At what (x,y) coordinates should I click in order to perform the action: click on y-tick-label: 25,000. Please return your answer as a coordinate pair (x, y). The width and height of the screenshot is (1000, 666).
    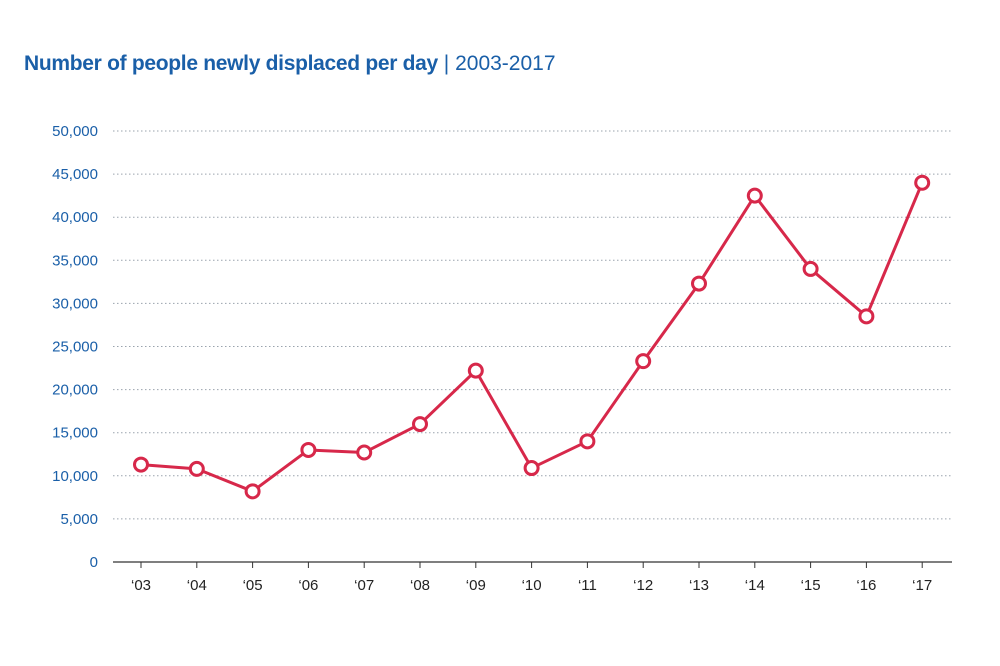
    Looking at the image, I should click on (75, 347).